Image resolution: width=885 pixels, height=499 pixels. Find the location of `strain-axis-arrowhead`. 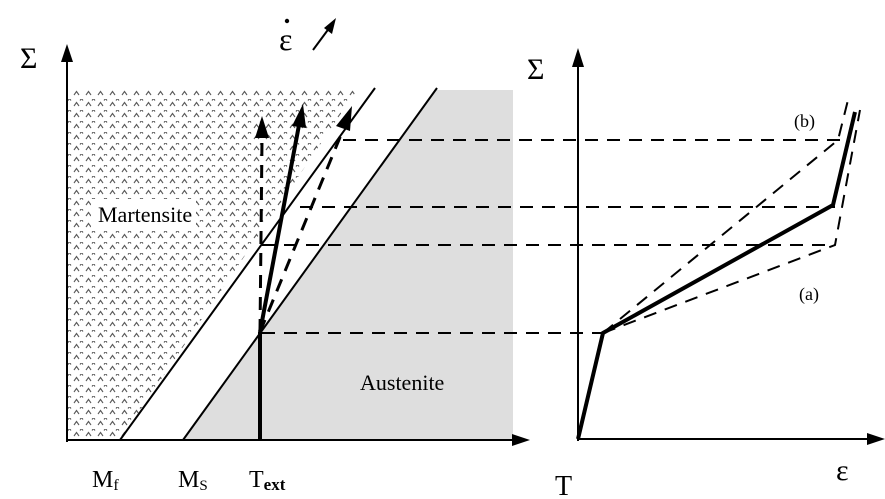

strain-axis-arrowhead is located at coordinates (876, 439).